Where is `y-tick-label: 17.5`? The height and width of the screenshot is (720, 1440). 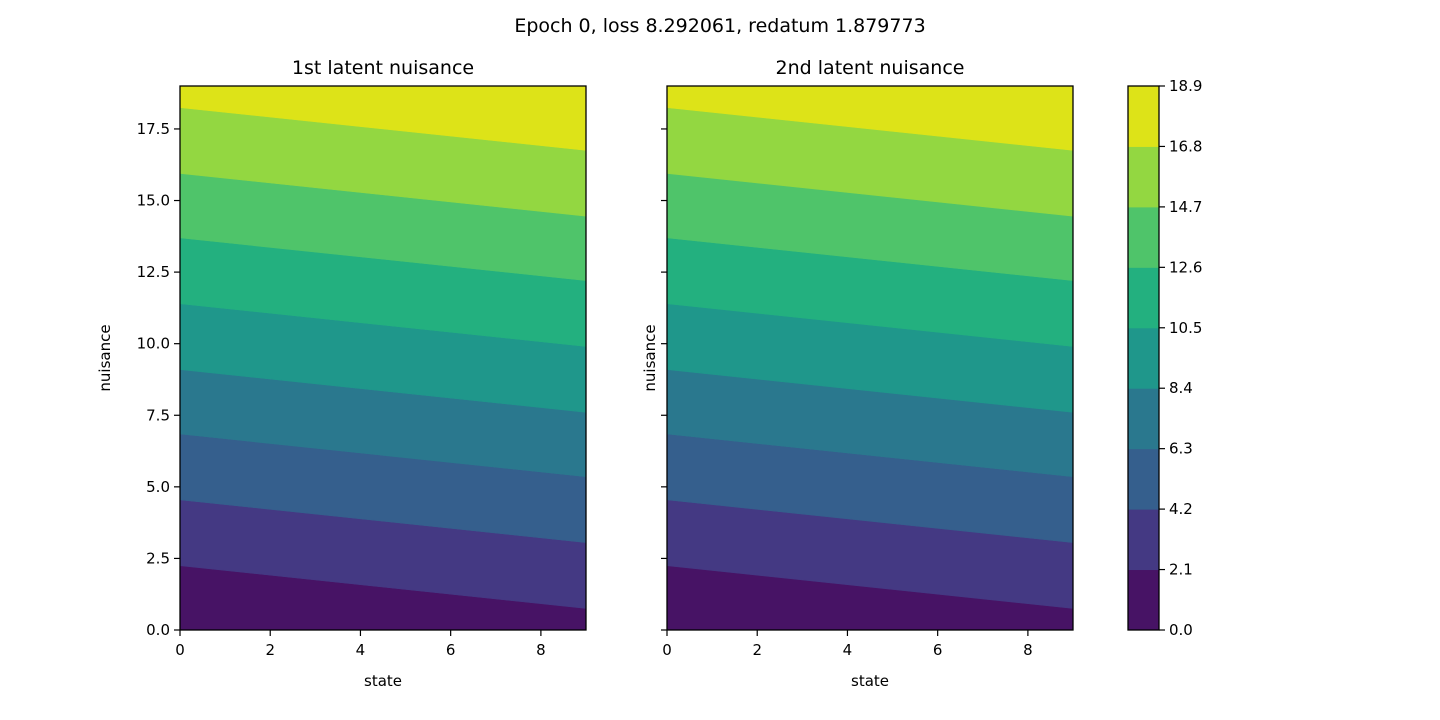
y-tick-label: 17.5 is located at coordinates (153, 129).